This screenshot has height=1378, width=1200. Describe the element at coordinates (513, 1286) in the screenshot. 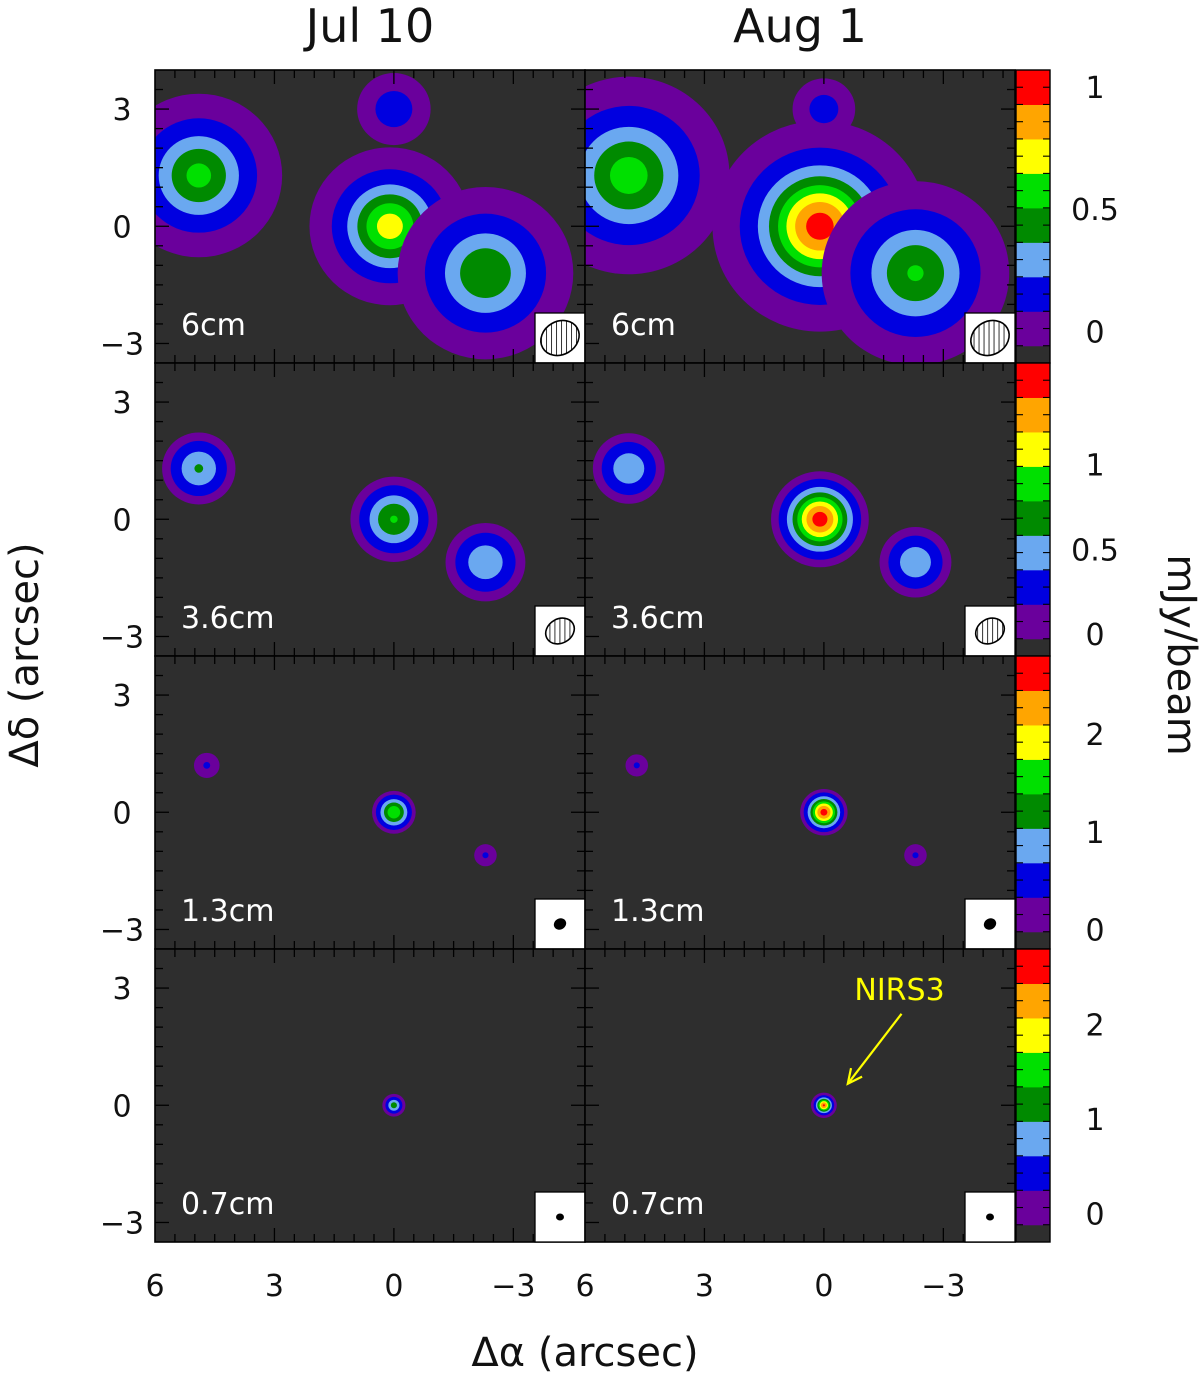

I see `x-tick-label: −3` at that location.